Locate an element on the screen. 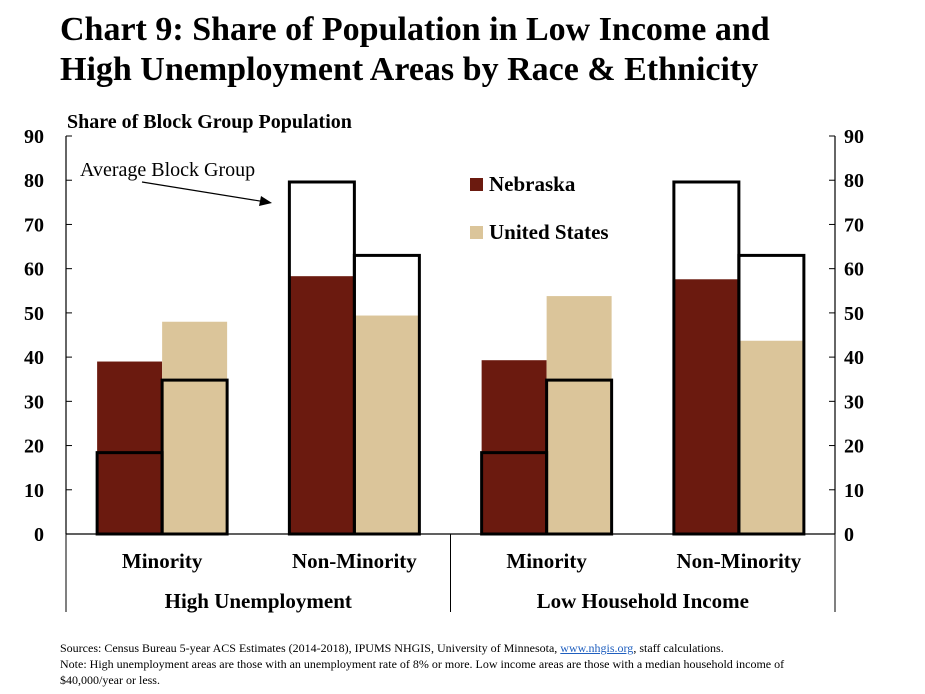  y-tick-label-right-70: 70 is located at coordinates (854, 225).